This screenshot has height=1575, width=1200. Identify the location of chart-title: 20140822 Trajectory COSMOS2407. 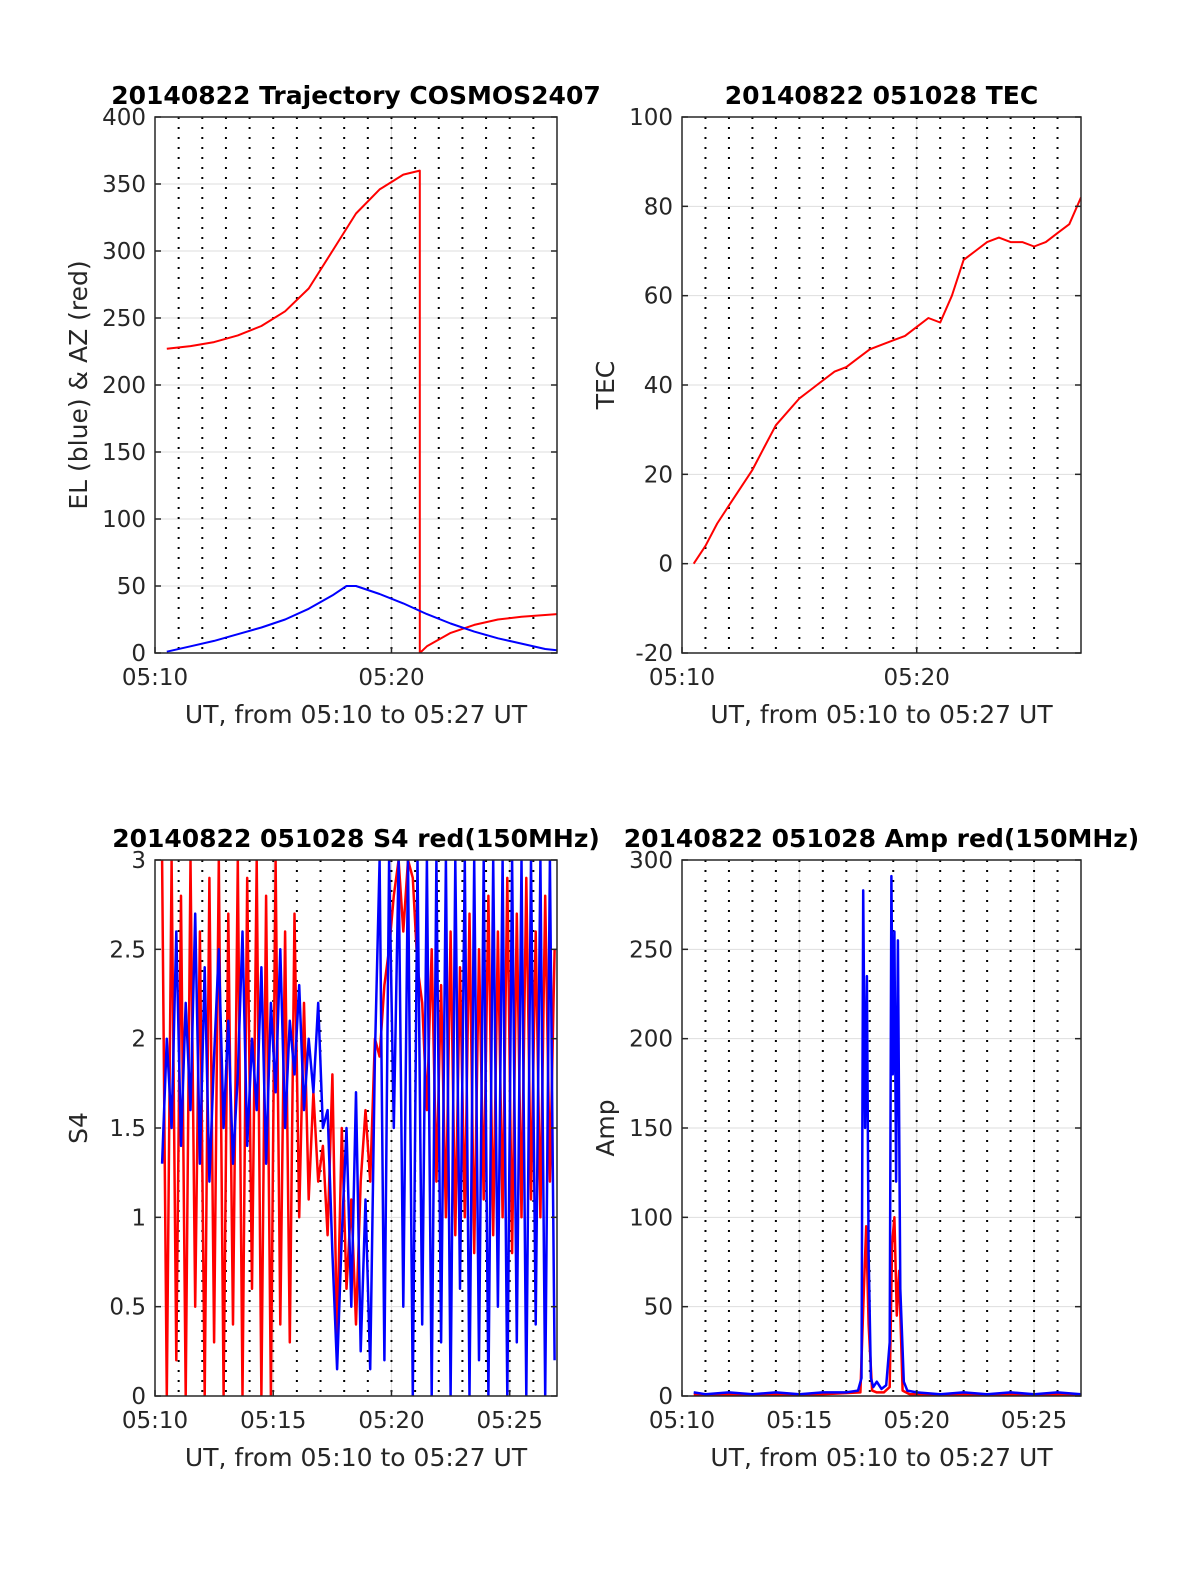
(356, 95).